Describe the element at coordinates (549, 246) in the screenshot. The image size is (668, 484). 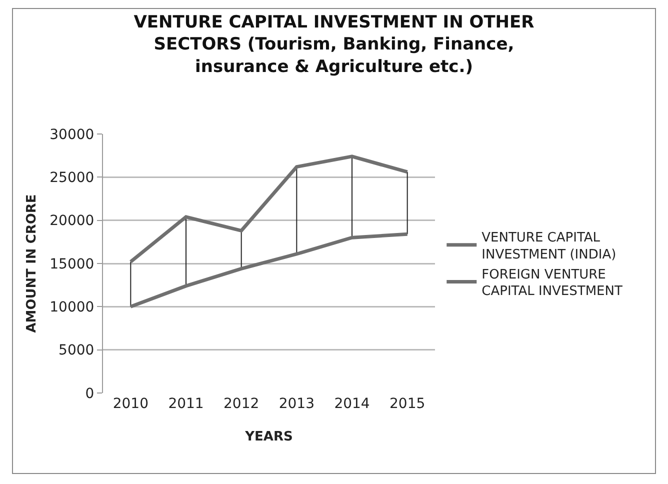
I see `legend-label: VENTURE CAPITAL INVESTMENT (INDIA)` at that location.